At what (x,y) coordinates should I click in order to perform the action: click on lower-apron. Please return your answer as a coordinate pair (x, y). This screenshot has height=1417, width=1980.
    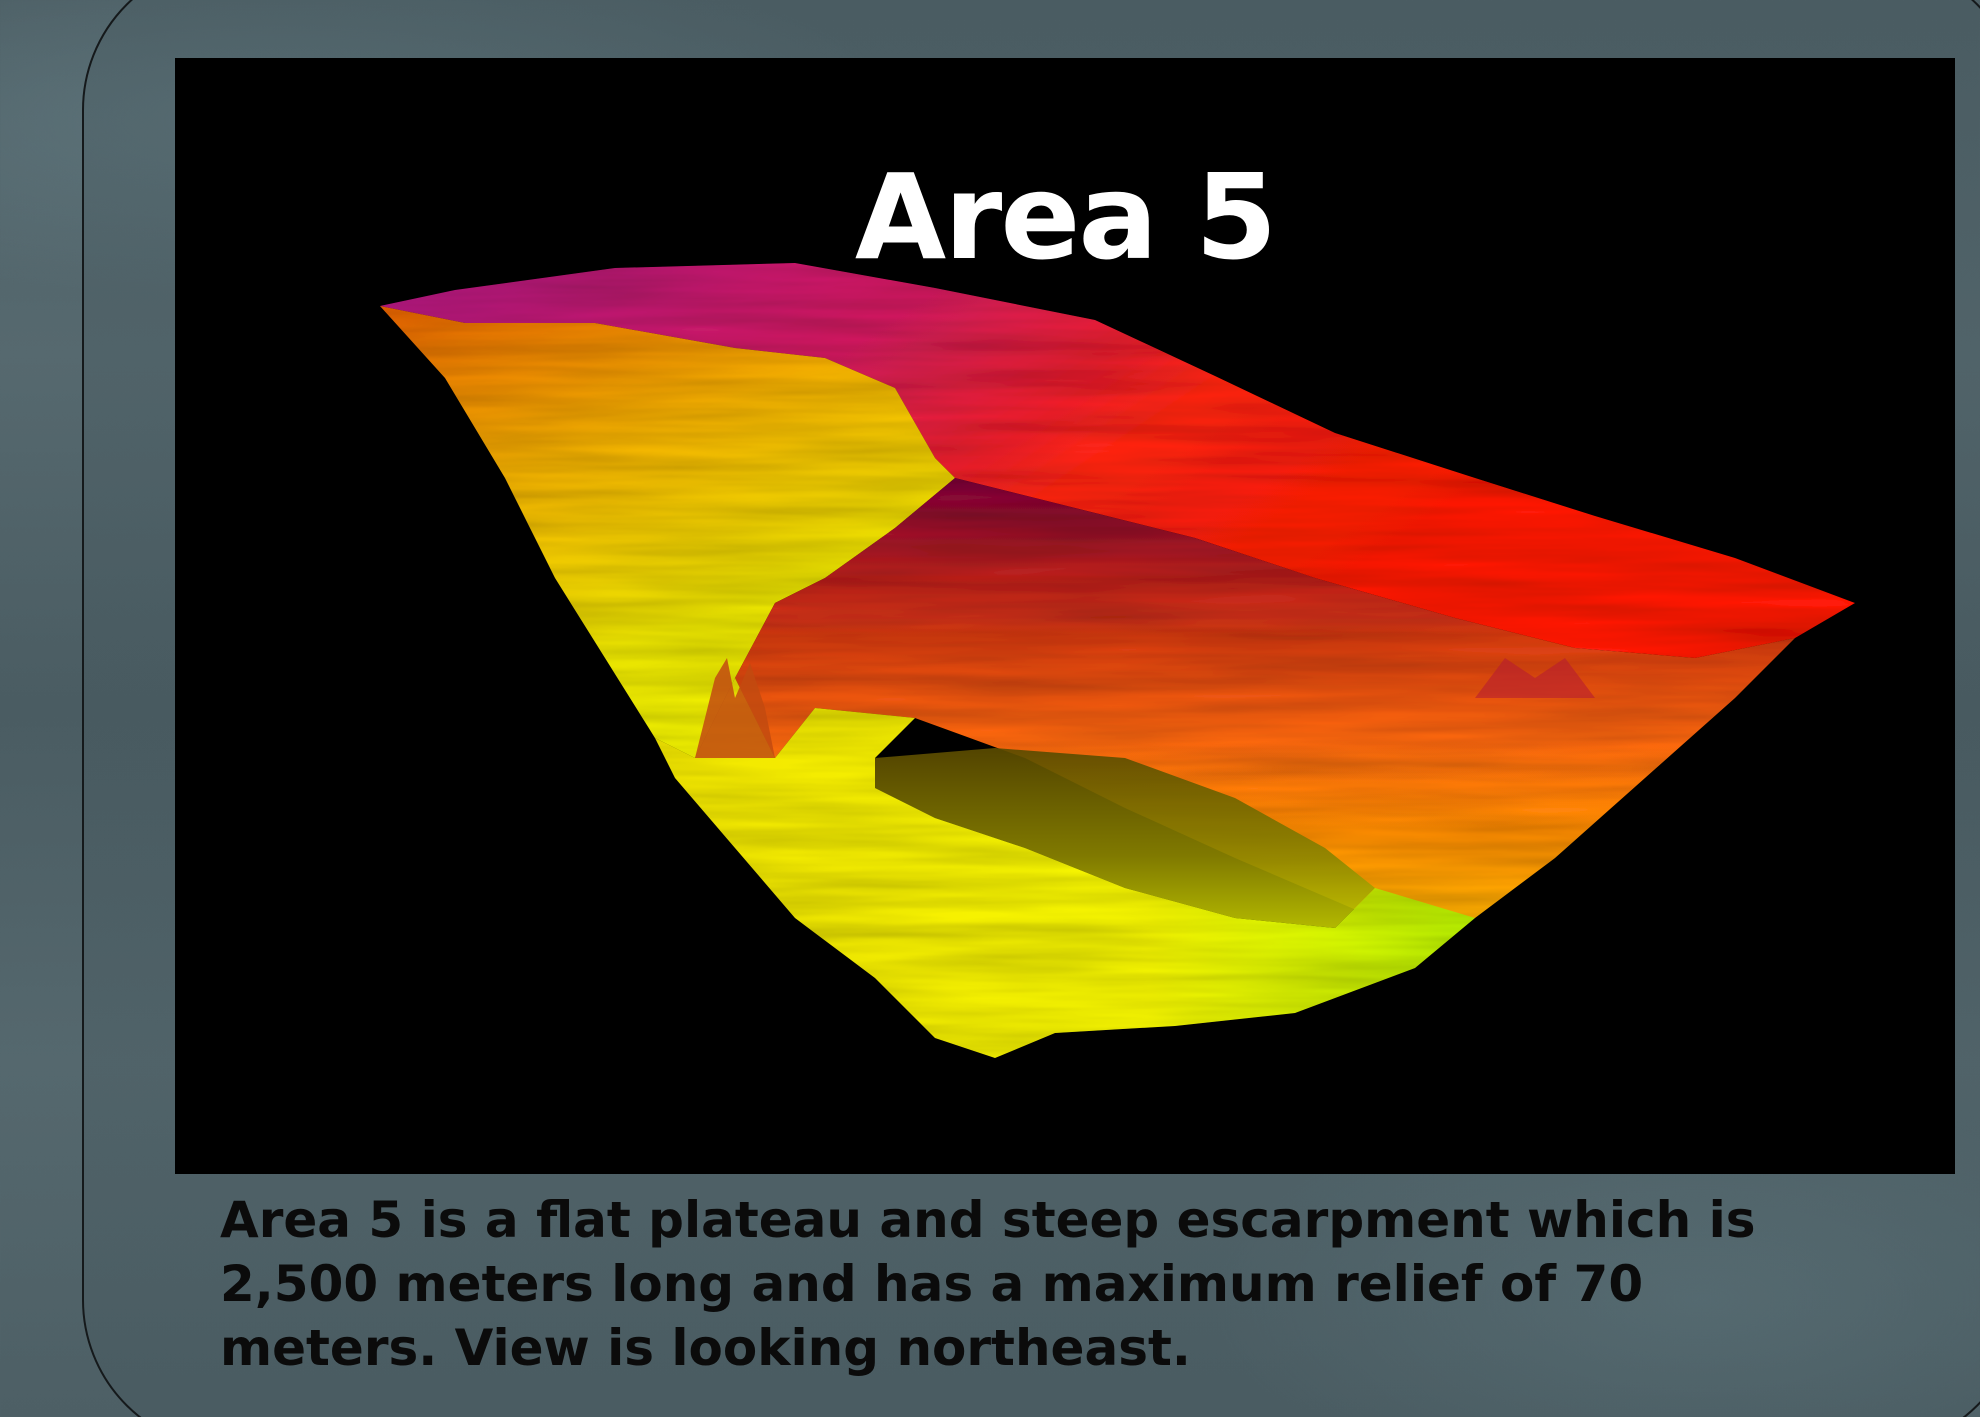
    Looking at the image, I should click on (1065, 868).